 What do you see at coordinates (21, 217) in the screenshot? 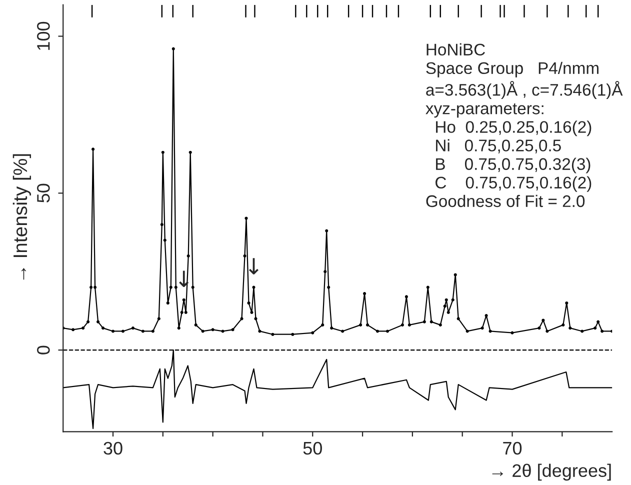
I see `y-axis-title: → Intensity [%]` at bounding box center [21, 217].